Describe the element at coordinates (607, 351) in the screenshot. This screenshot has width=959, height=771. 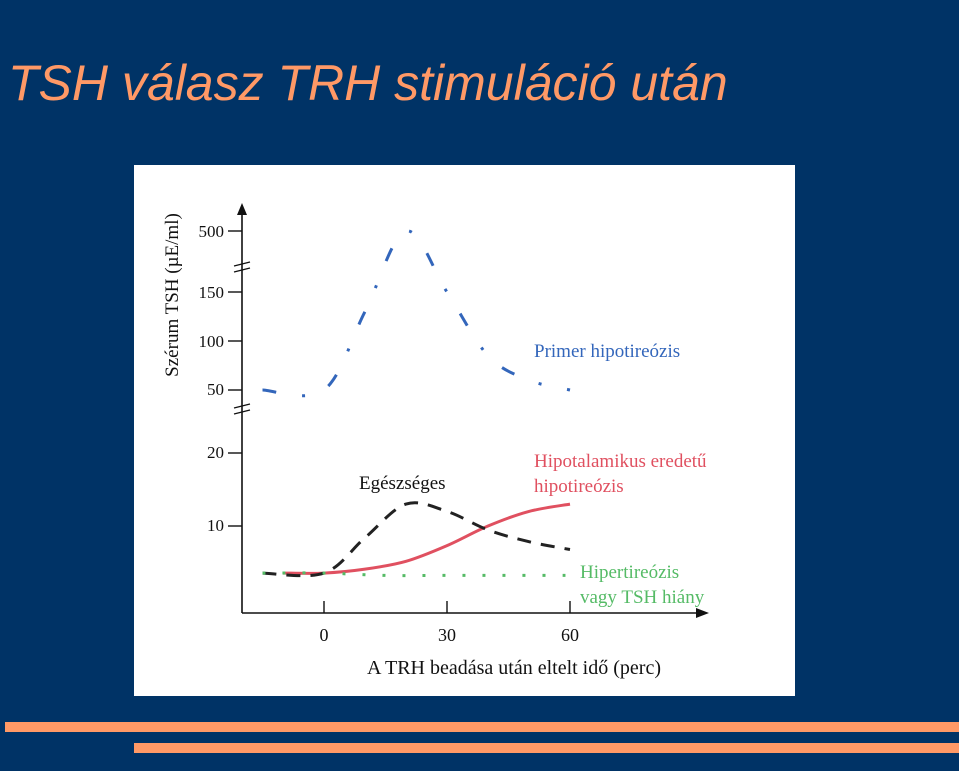
I see `label-primer: Primer hipotireózis` at that location.